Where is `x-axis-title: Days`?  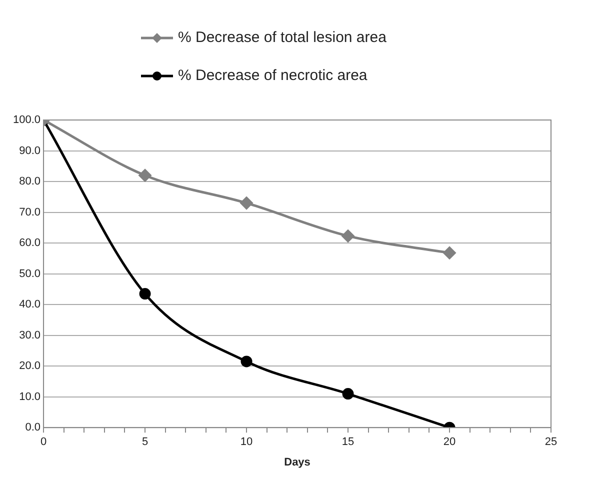
x-axis-title: Days is located at coordinates (297, 462).